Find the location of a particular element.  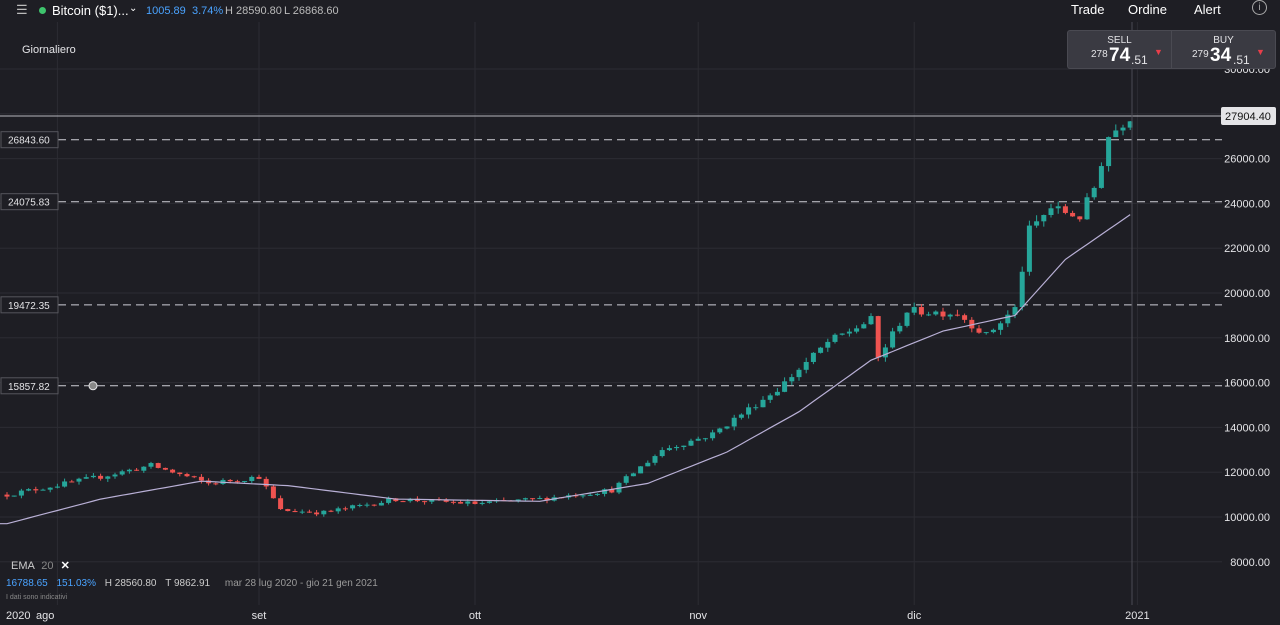

x-tick-label: ago is located at coordinates (45, 616).